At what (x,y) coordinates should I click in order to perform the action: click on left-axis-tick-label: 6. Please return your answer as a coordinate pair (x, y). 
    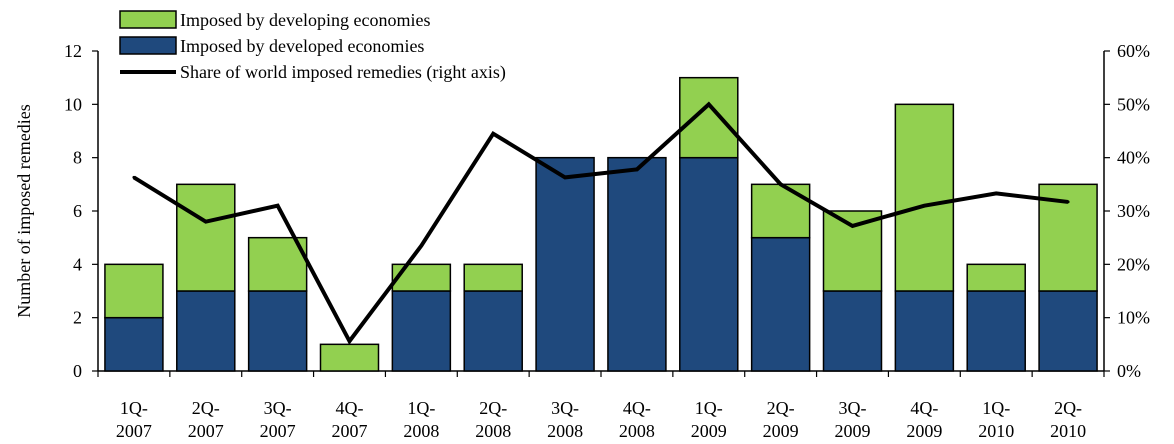
    Looking at the image, I should click on (77, 211).